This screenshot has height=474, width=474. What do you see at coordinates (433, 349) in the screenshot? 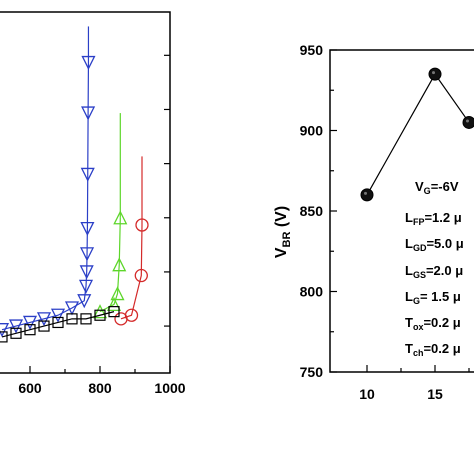
I see `annotation-label: Tch=0.2 μ` at bounding box center [433, 349].